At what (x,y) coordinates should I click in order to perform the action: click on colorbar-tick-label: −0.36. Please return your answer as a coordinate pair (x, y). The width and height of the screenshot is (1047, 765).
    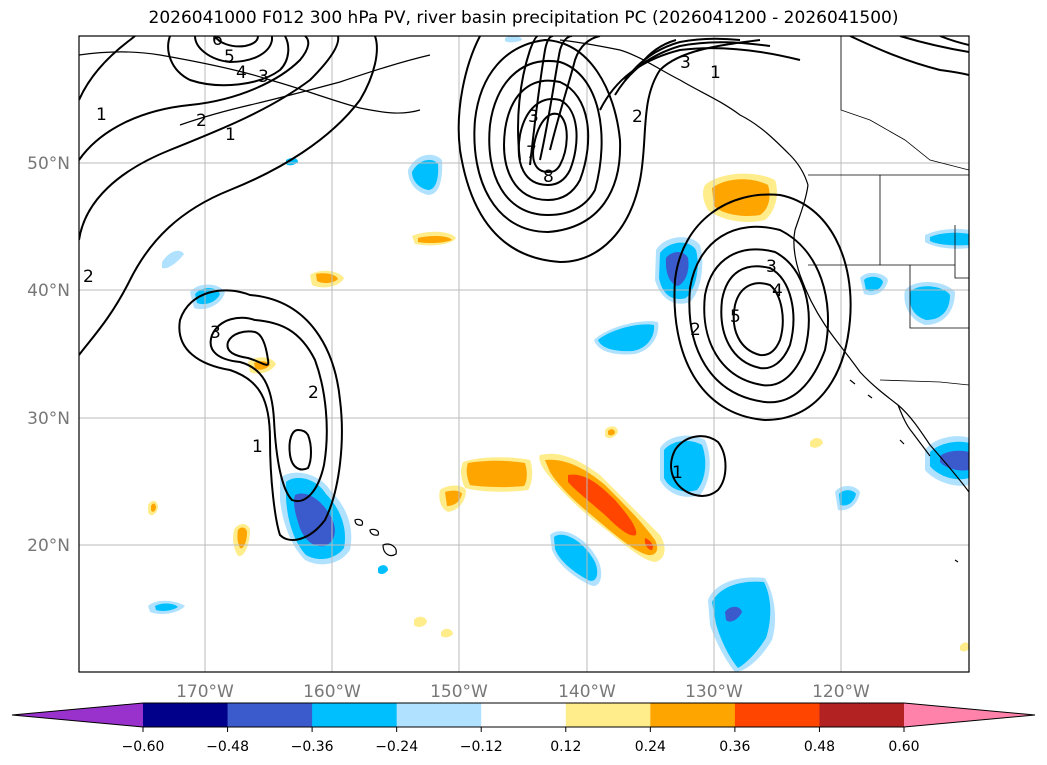
    Looking at the image, I should click on (312, 747).